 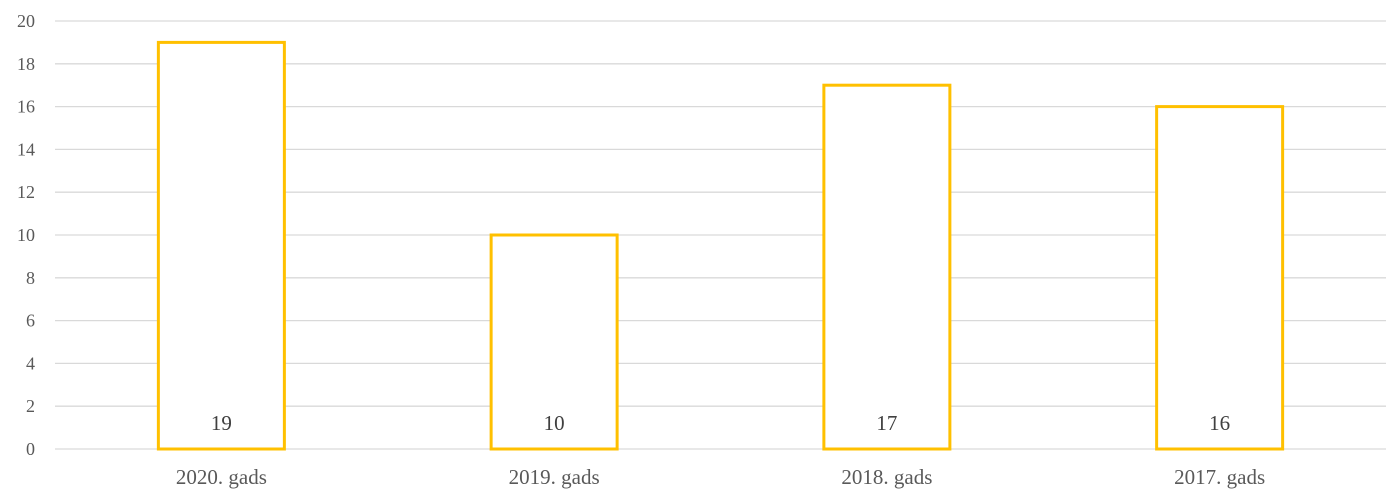 What do you see at coordinates (1219, 423) in the screenshot?
I see `data-label-4: 16` at bounding box center [1219, 423].